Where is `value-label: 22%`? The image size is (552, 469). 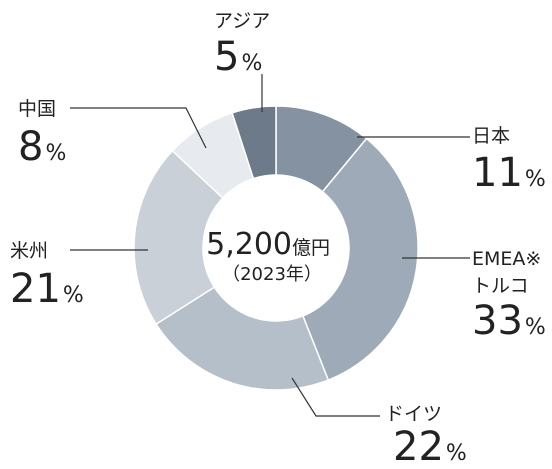 value-label: 22% is located at coordinates (430, 446).